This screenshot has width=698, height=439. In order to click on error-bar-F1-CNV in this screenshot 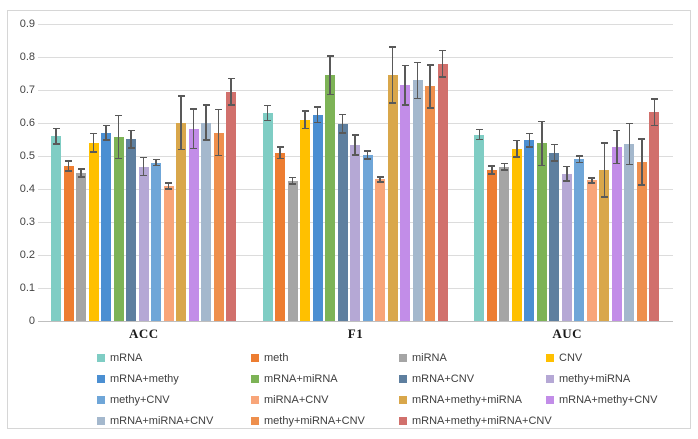, I will do `click(305, 119)`.